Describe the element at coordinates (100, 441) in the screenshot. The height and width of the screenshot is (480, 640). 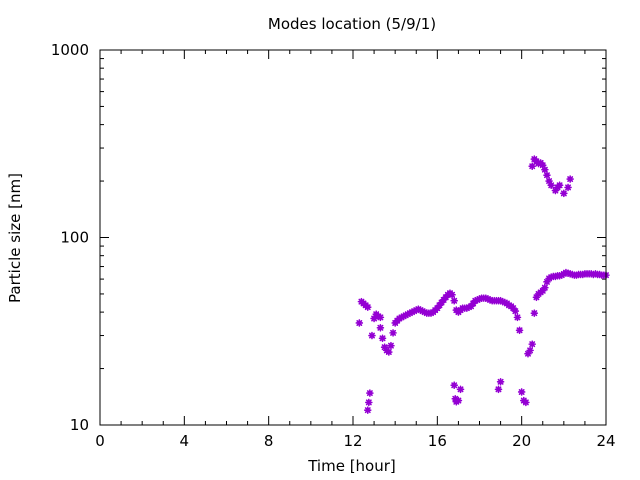
I see `x-tick-label: 0` at that location.